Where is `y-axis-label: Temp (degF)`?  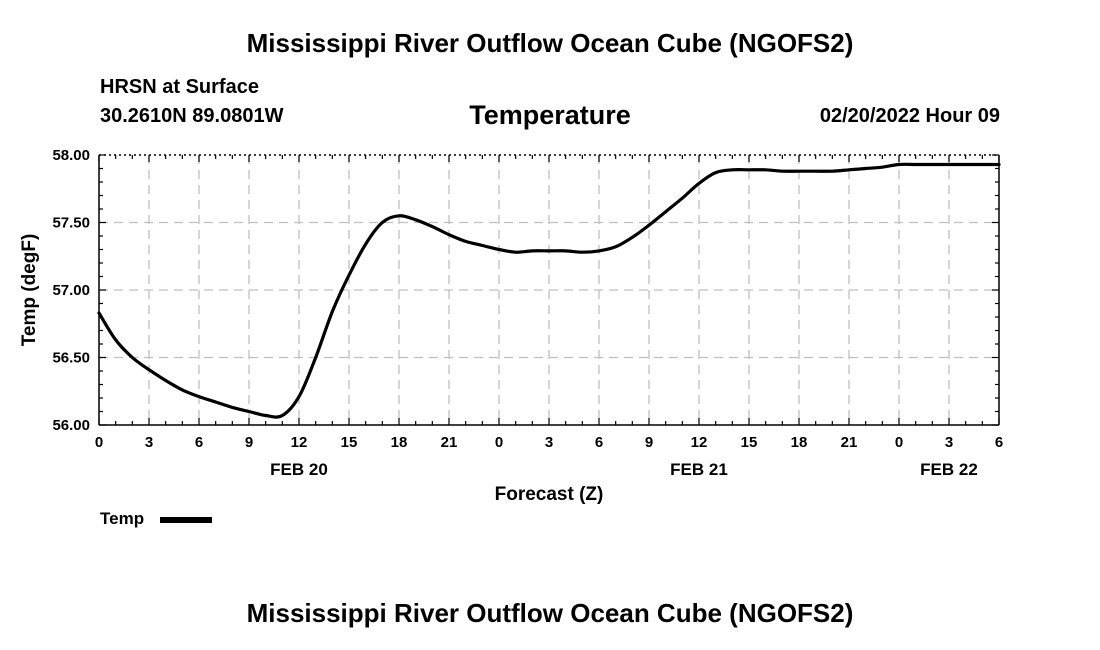 y-axis-label: Temp (degF) is located at coordinates (29, 290).